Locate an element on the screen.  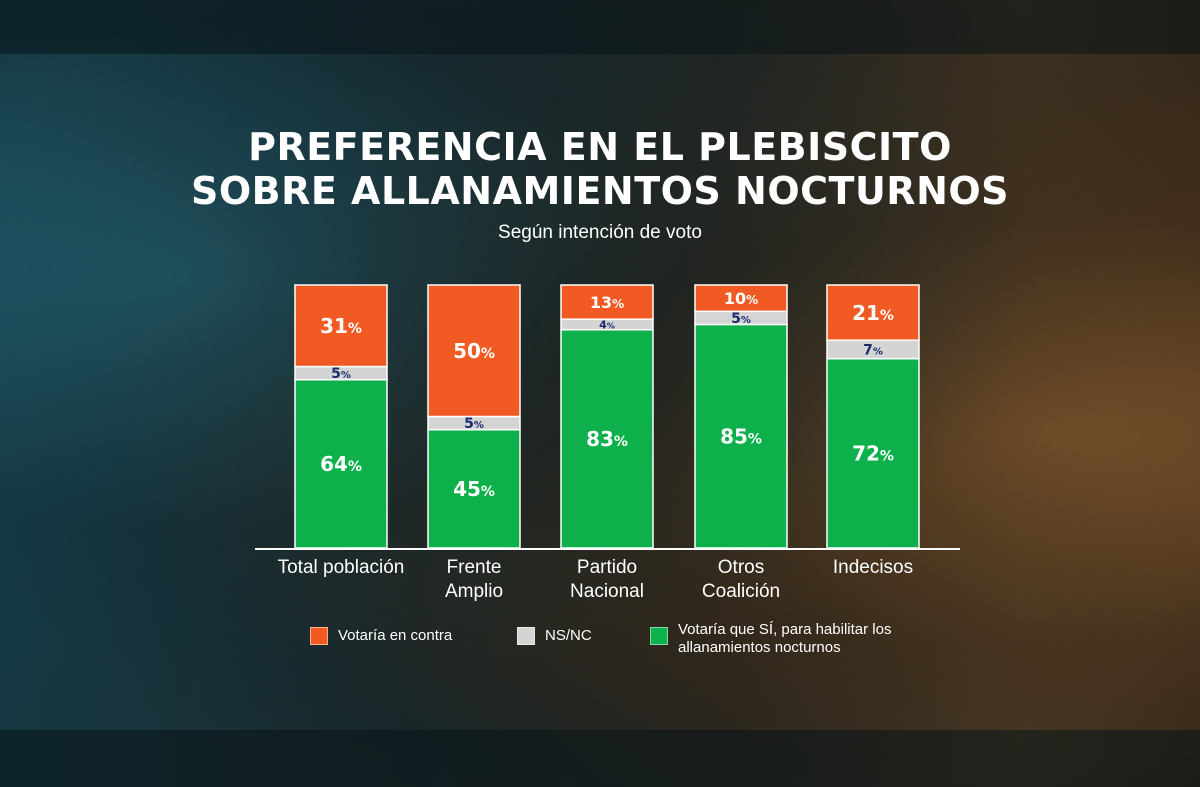
data-label-nsnc-3: 4% is located at coordinates (607, 324).